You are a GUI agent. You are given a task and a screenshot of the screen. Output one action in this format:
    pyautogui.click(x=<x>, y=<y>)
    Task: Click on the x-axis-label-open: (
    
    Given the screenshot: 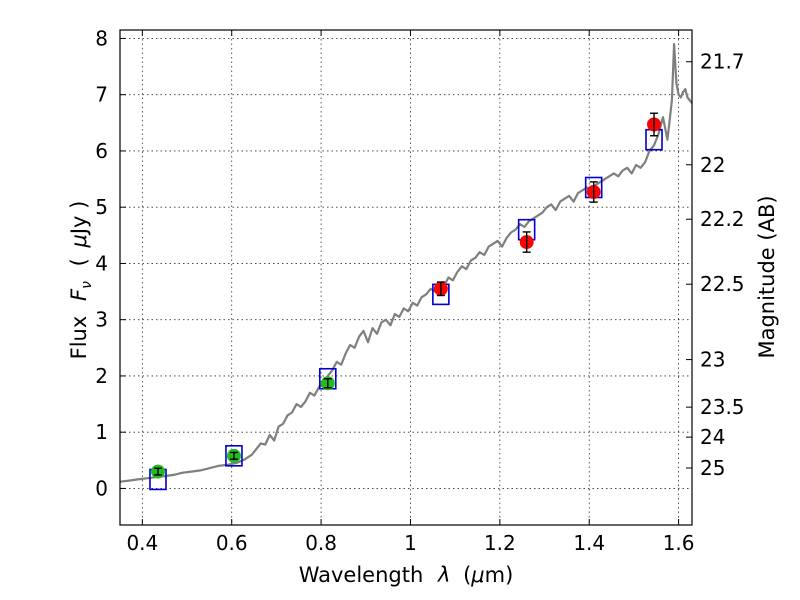 What is the action you would take?
    pyautogui.click(x=467, y=575)
    